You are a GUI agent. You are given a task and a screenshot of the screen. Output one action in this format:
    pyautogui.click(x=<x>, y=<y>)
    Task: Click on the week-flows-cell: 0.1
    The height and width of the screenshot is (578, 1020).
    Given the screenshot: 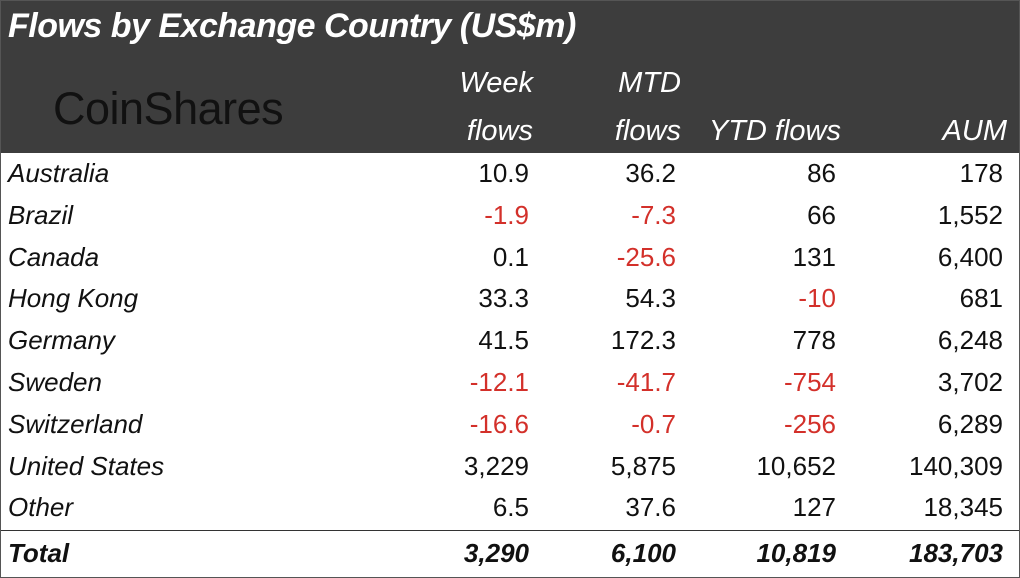 What is the action you would take?
    pyautogui.click(x=510, y=256)
    